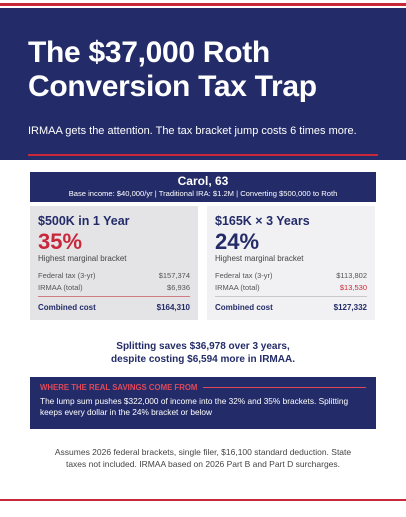 This screenshot has height=517, width=406. Describe the element at coordinates (291, 287) in the screenshot. I see `row: IRMAA (total) $13,530` at that location.